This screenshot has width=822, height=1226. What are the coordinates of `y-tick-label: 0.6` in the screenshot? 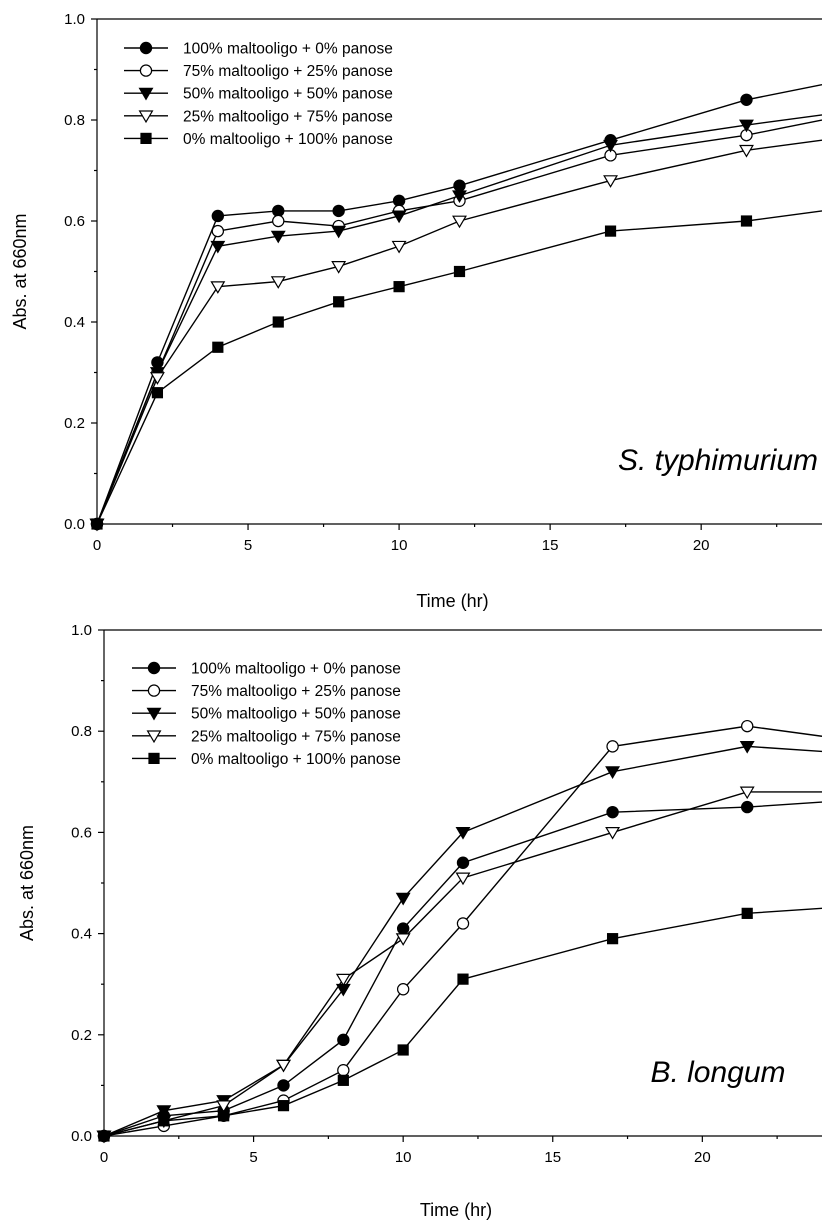 It's located at (74, 221).